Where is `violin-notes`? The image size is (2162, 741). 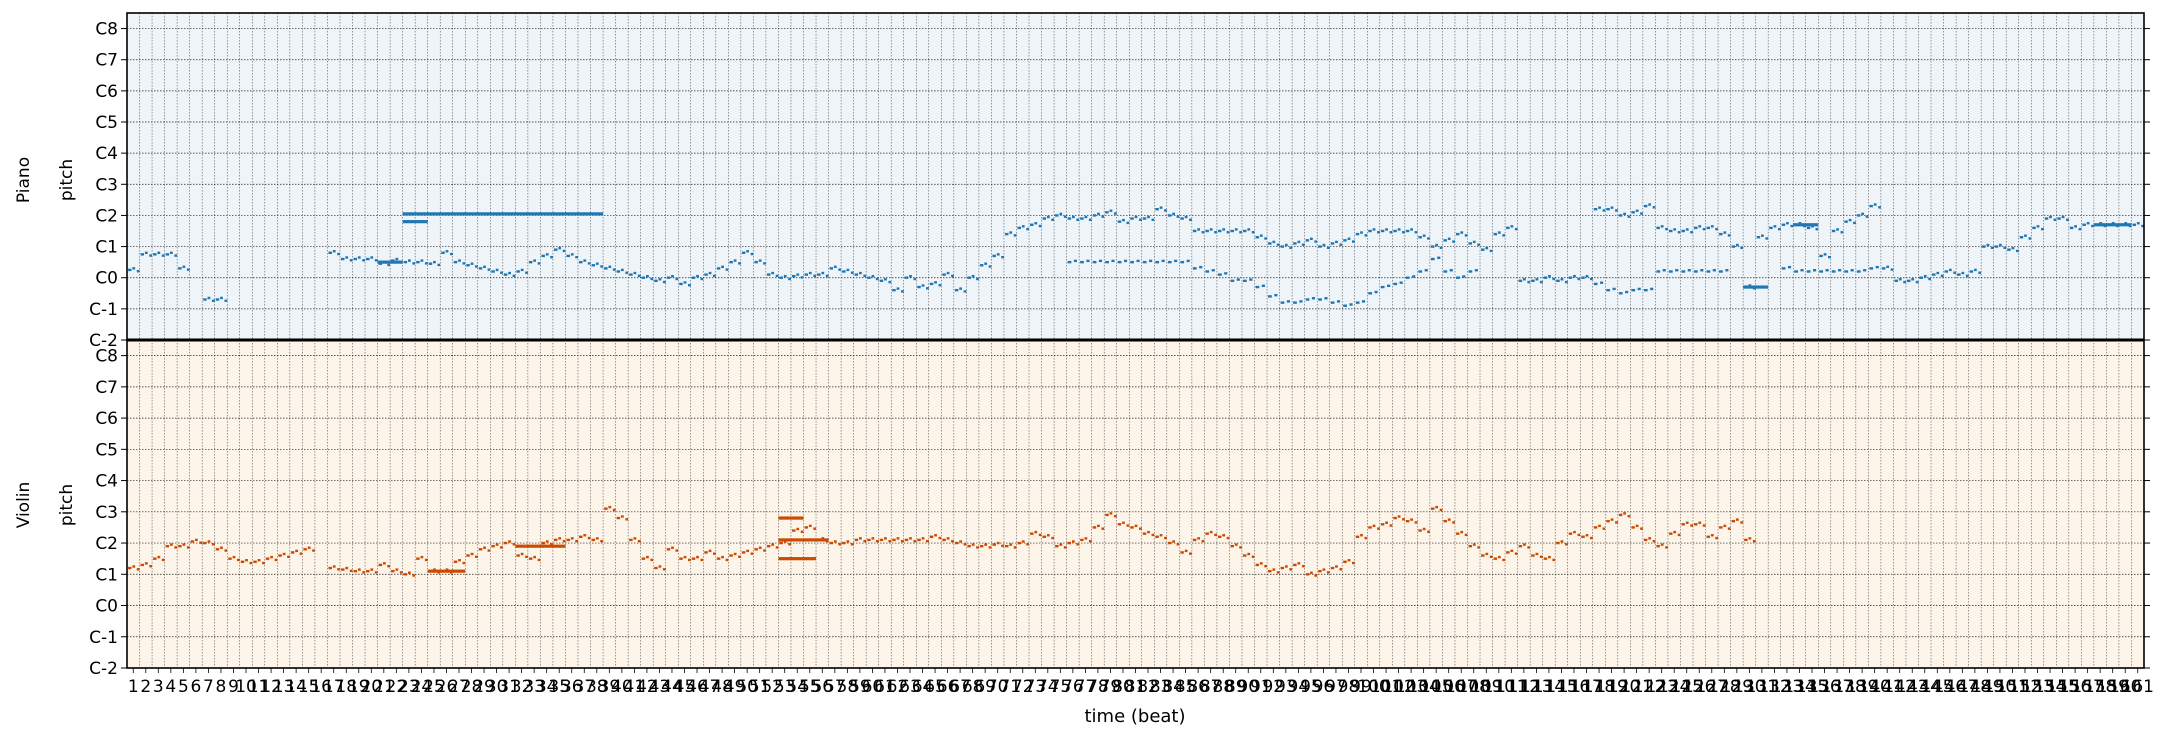 violin-notes is located at coordinates (942, 541).